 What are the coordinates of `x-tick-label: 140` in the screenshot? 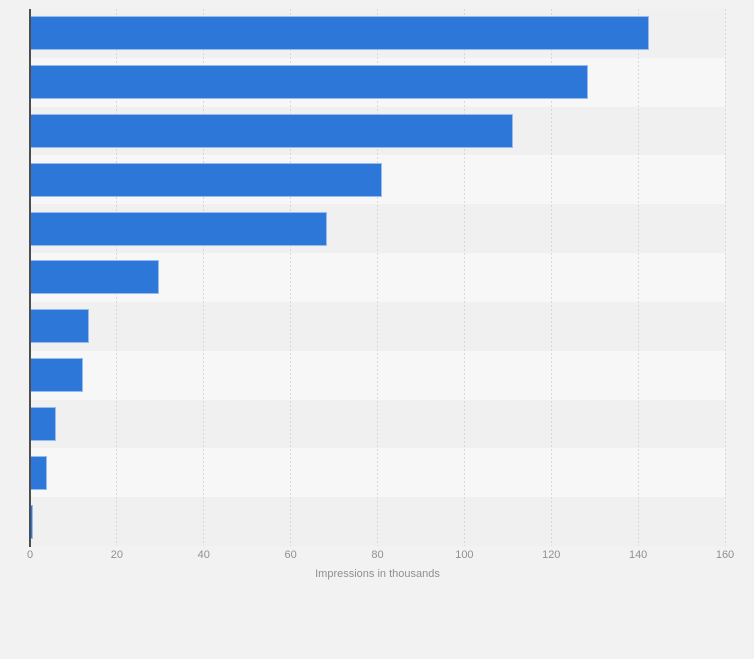 It's located at (638, 555).